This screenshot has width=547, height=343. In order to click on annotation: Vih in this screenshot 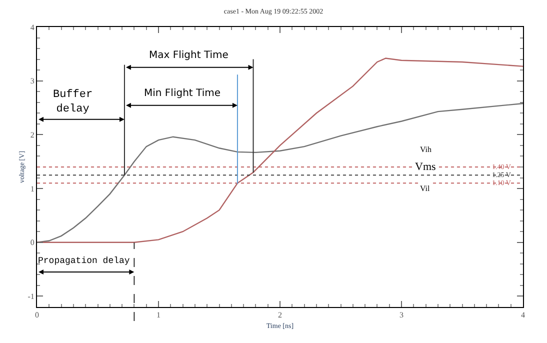, I will do `click(426, 149)`.